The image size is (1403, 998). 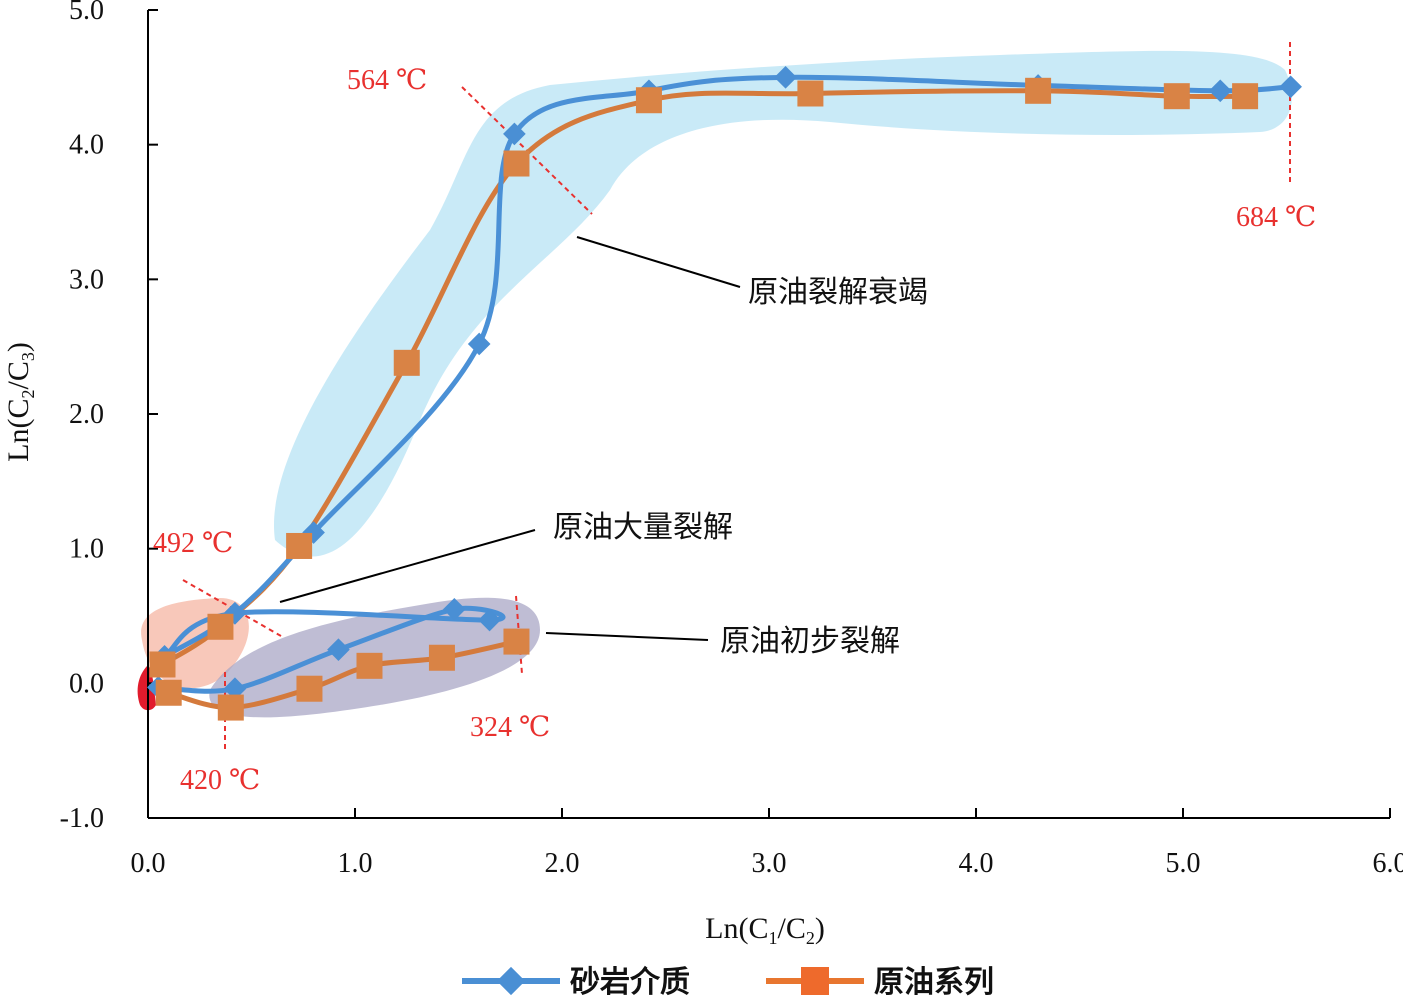 I want to click on legend-marker-crude, so click(x=815, y=981).